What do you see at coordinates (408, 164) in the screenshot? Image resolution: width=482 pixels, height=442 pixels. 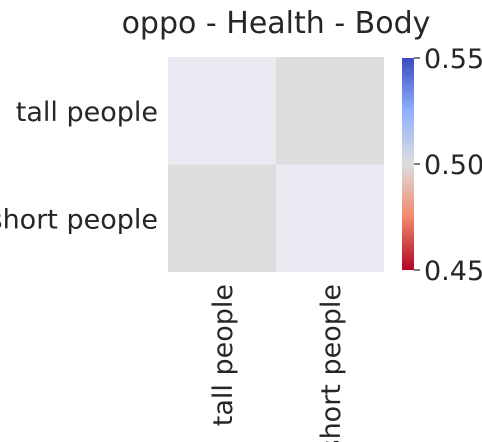 I see `colorbar` at bounding box center [408, 164].